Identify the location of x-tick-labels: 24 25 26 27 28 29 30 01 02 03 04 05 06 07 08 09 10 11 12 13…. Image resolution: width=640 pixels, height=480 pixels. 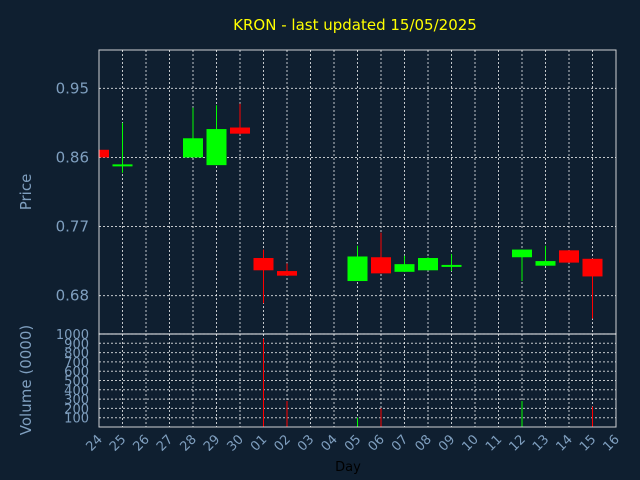
(353, 443).